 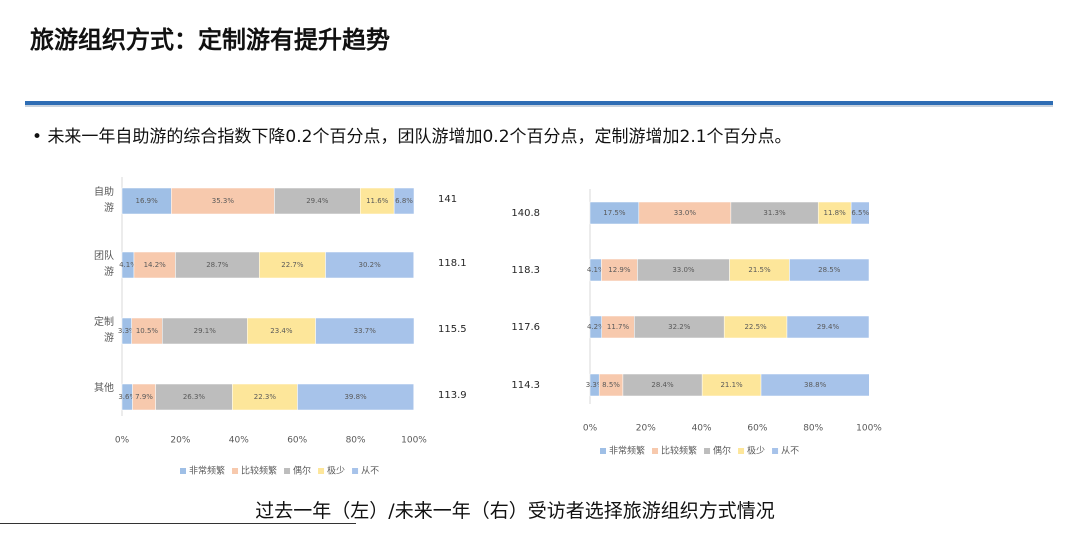 I want to click on value-label: 4.1%, so click(x=596, y=270).